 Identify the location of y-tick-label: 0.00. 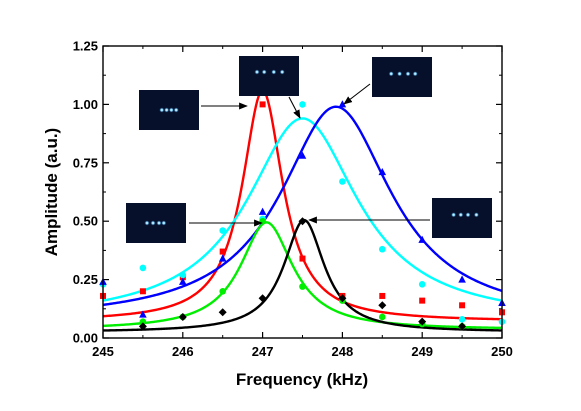
(85, 338).